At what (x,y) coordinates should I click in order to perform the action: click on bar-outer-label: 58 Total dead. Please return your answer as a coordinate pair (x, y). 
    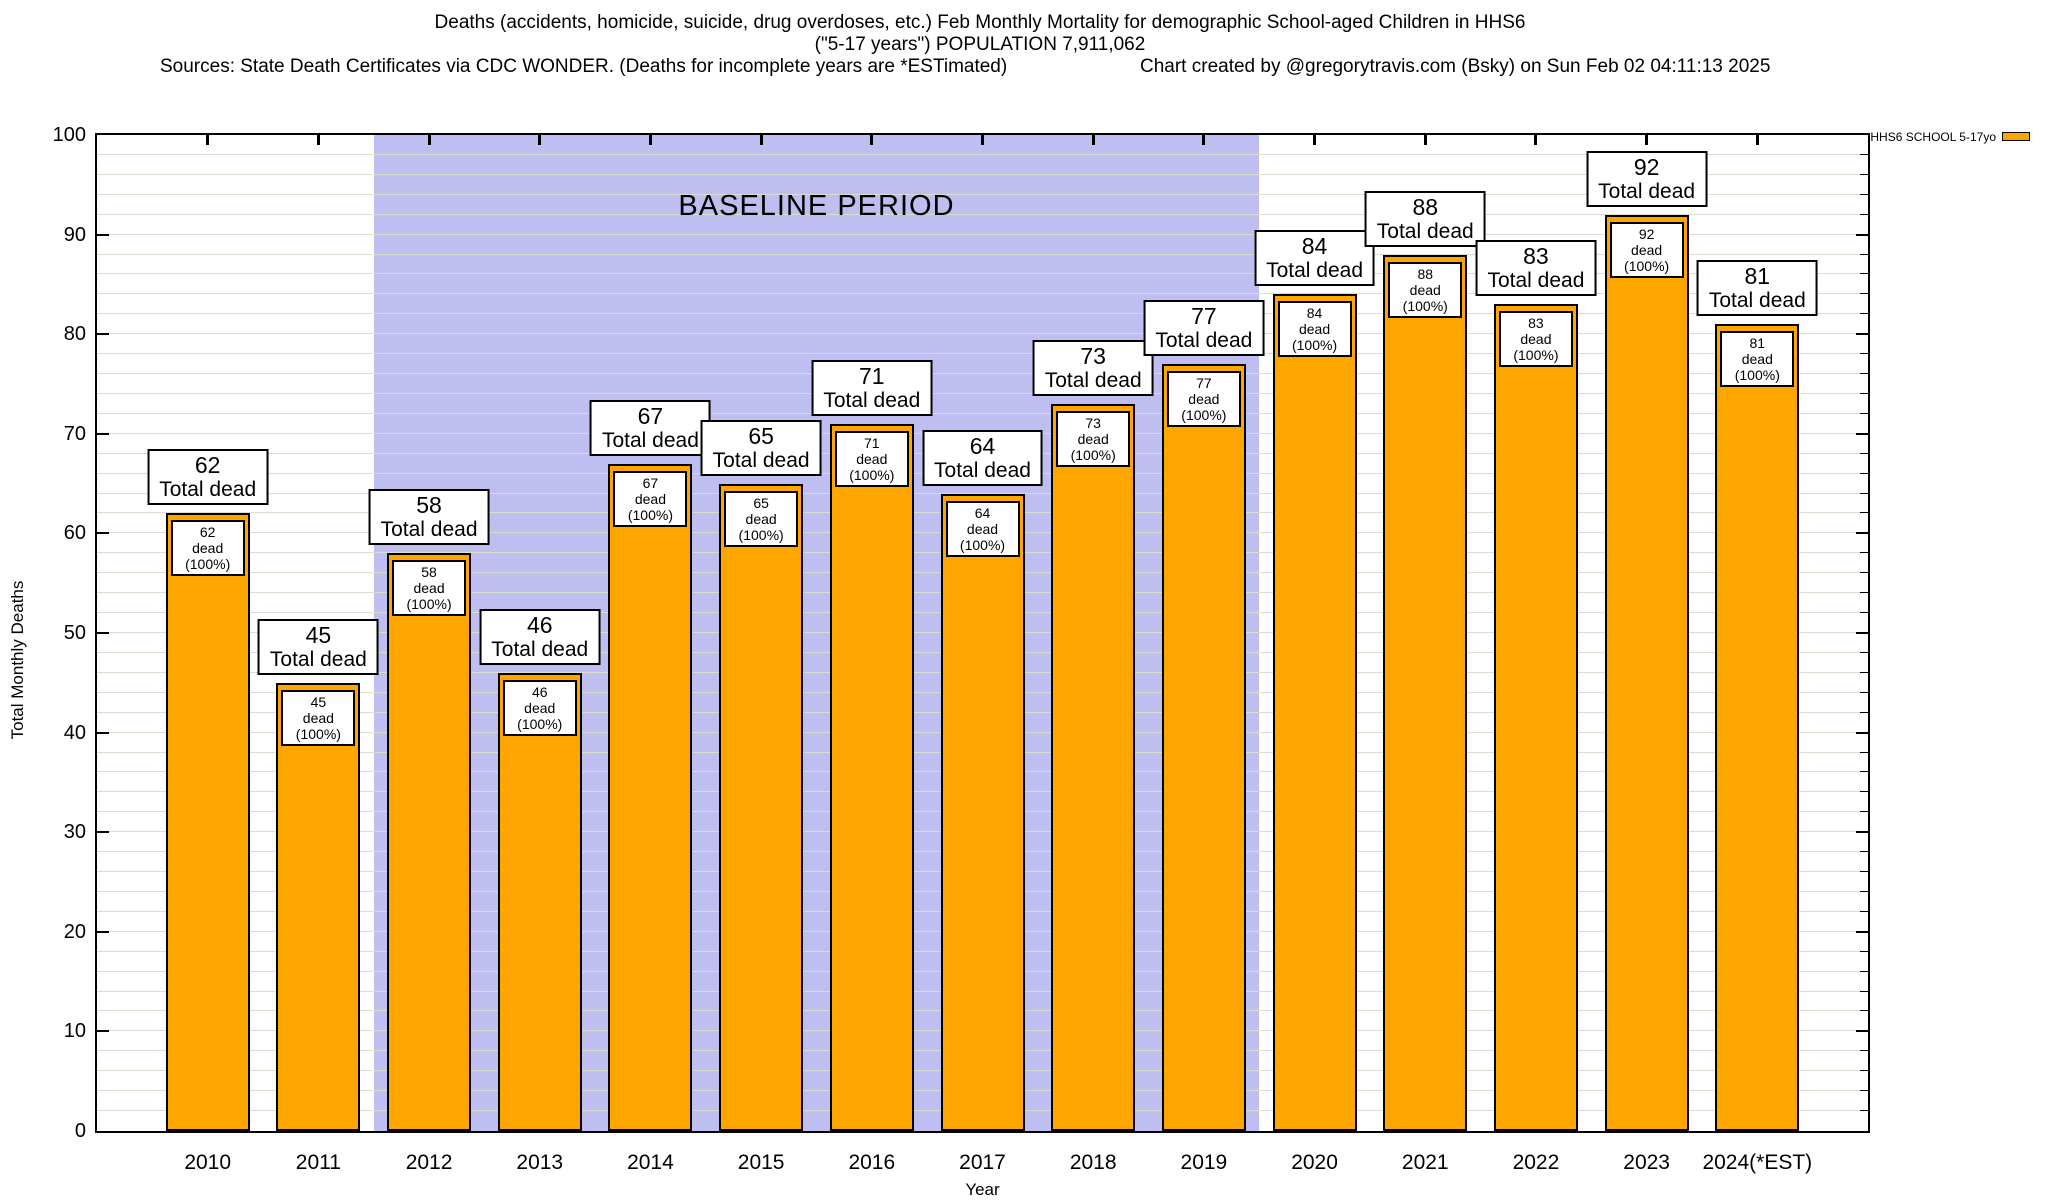
    Looking at the image, I should click on (429, 517).